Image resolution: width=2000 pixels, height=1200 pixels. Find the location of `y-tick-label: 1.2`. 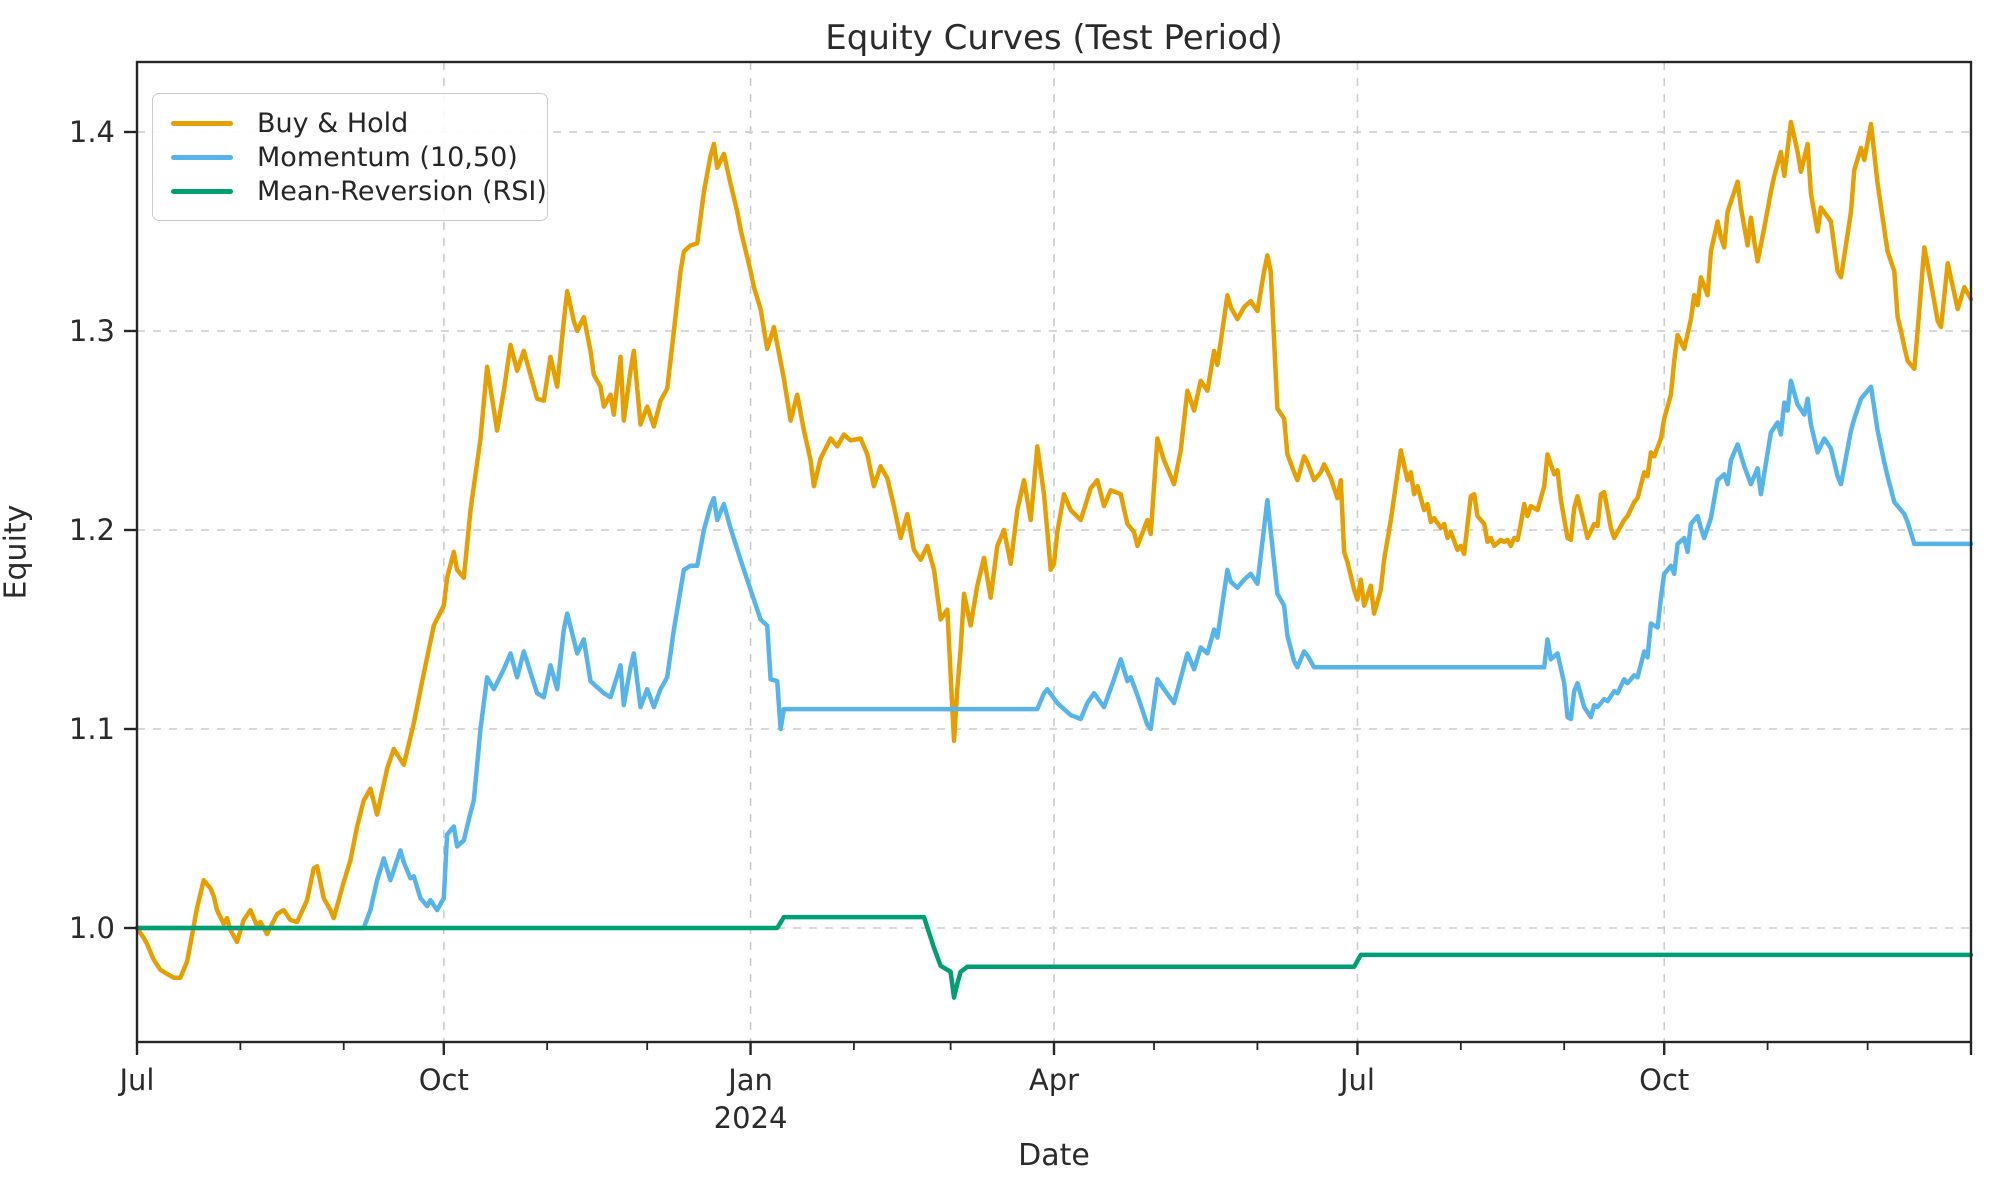

y-tick-label: 1.2 is located at coordinates (92, 530).